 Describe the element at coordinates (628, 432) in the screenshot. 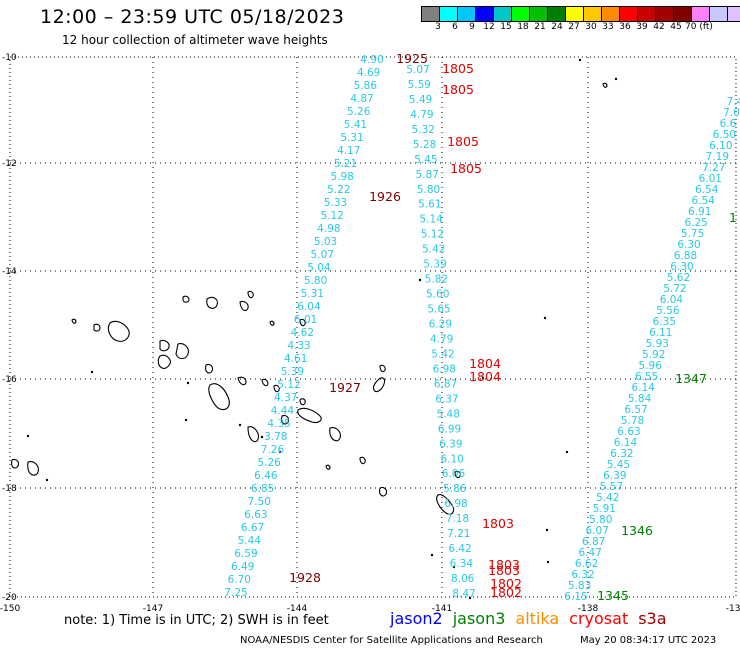

I see `wave-height-value: 6.63` at that location.